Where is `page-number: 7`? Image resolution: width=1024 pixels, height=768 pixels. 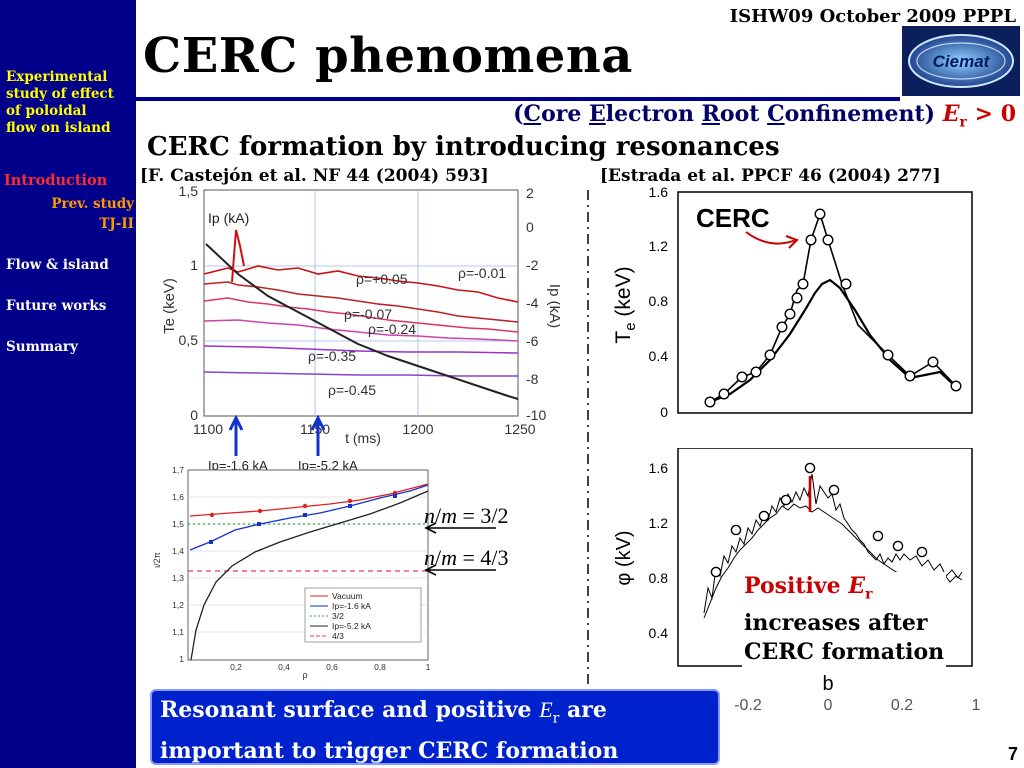 page-number: 7 is located at coordinates (1012, 754).